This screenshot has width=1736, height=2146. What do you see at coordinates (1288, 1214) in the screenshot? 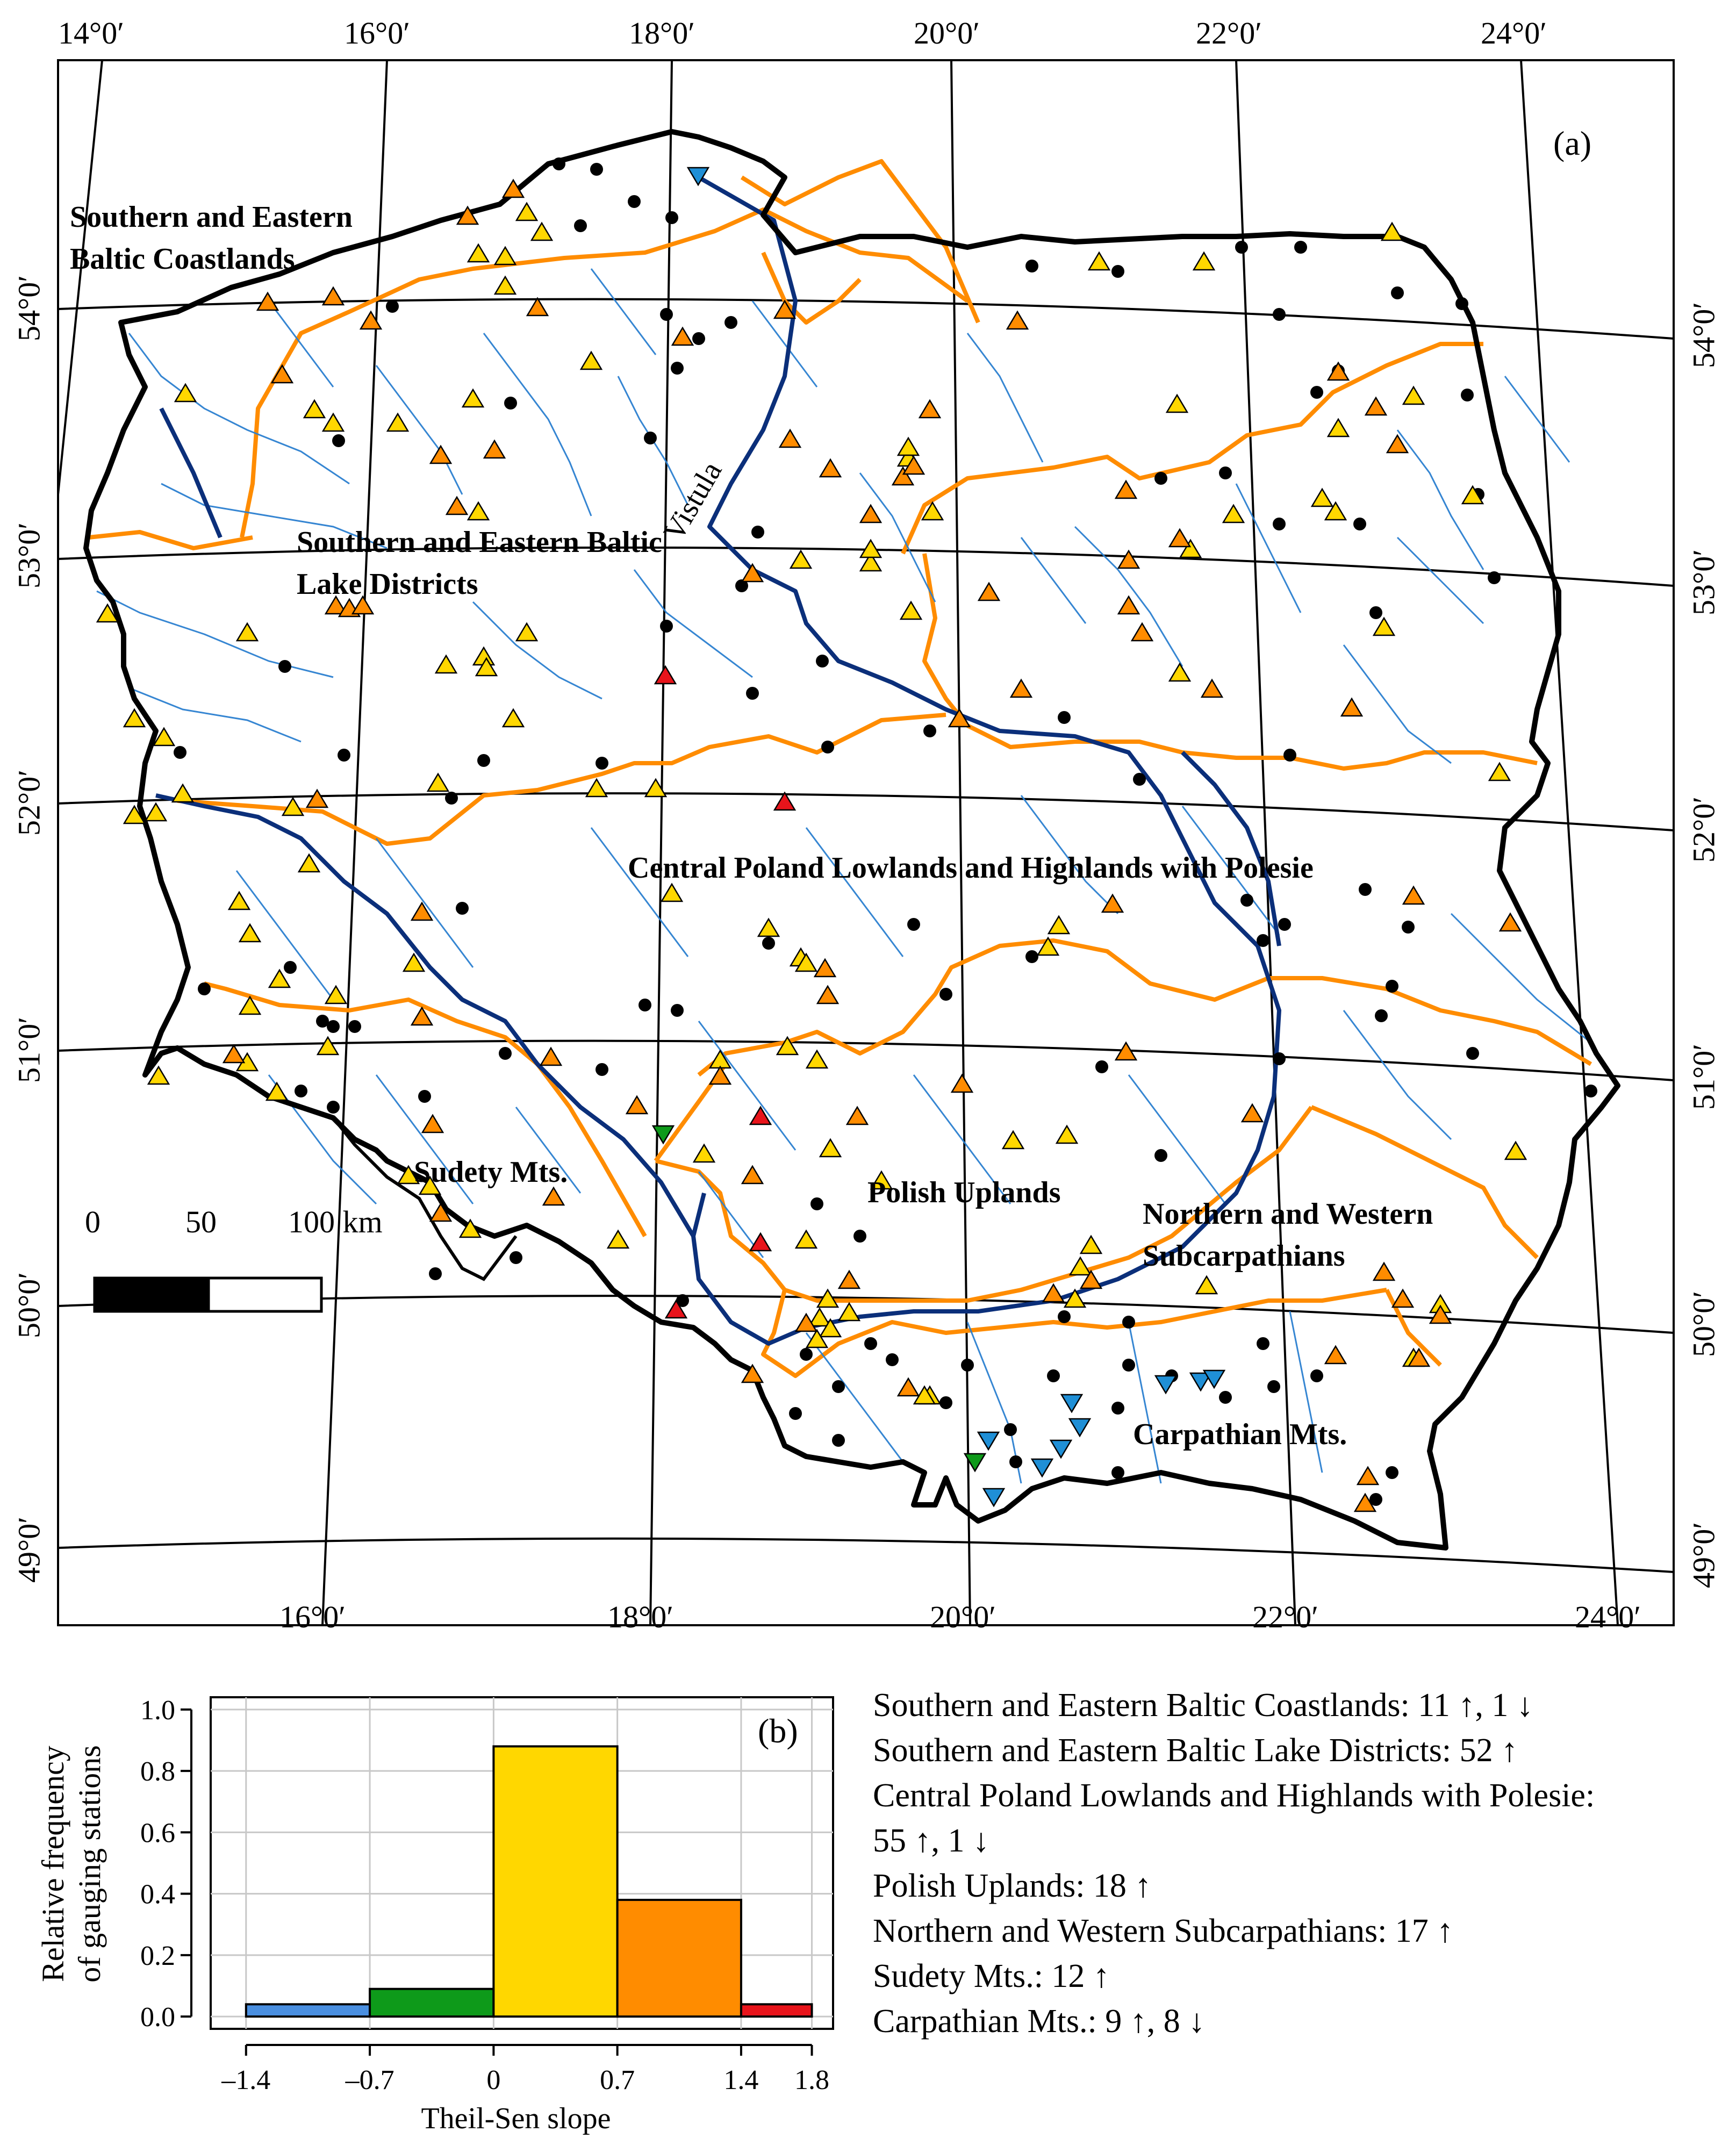
I see `region-label-line: Northern and Western` at bounding box center [1288, 1214].